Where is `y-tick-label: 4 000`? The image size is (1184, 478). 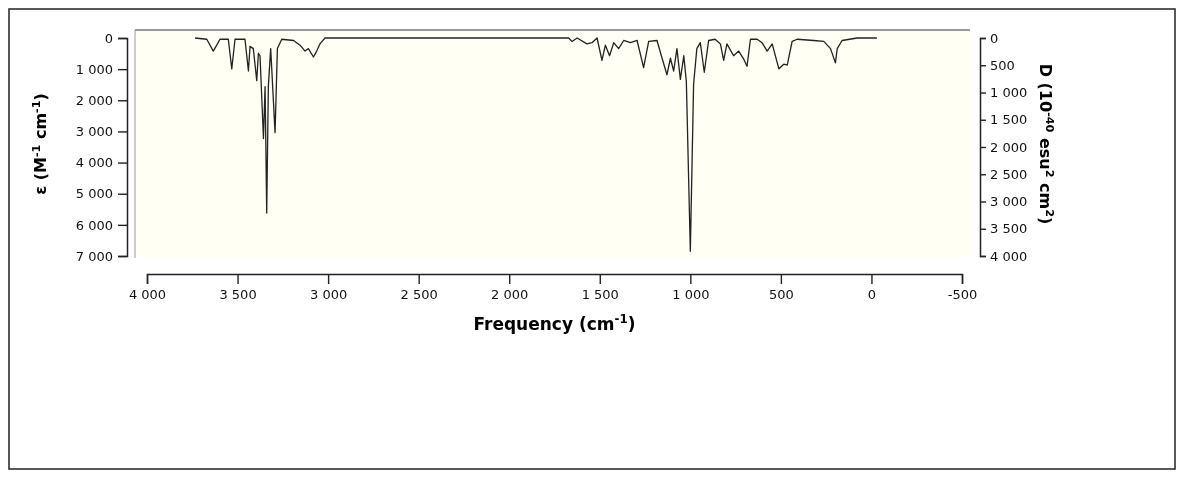
y-tick-label: 4 000 is located at coordinates (94, 163).